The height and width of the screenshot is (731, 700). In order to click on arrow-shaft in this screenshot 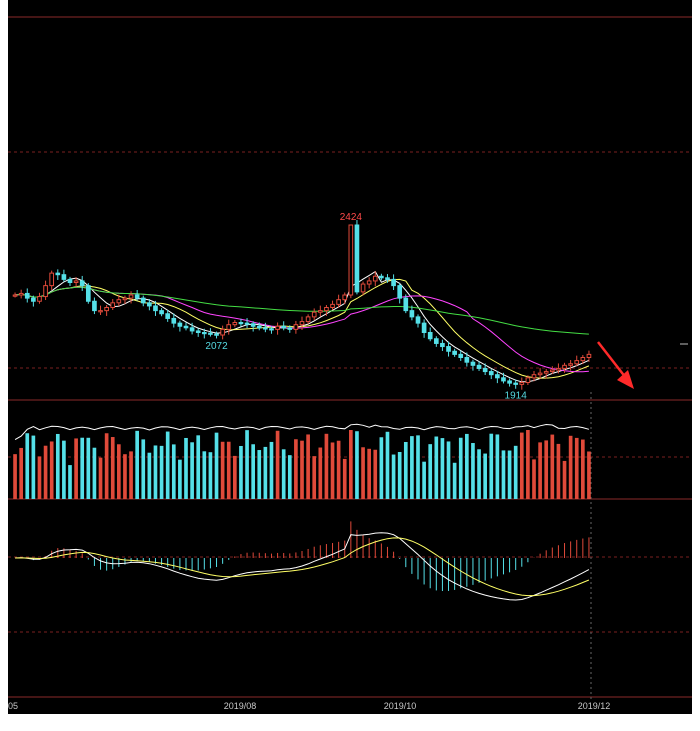, I will do `click(612, 360)`.